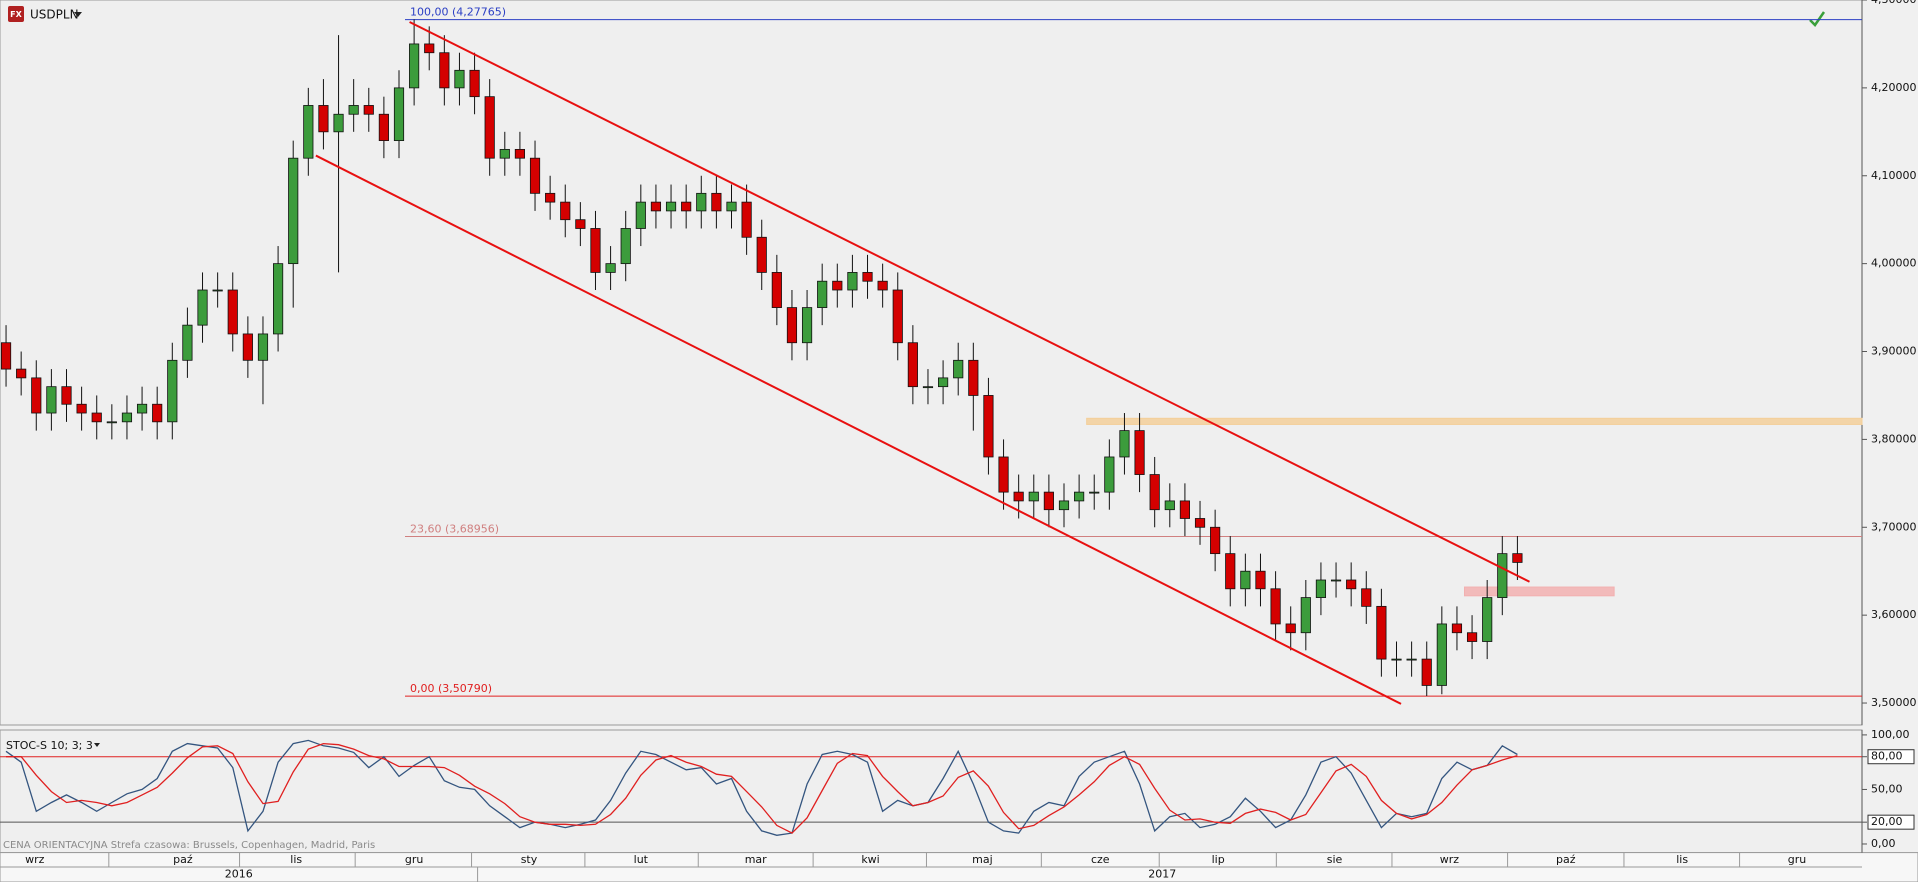 This screenshot has height=882, width=1918. What do you see at coordinates (49, 745) in the screenshot?
I see `indicator-title: STOC-S 10; 3; 3` at bounding box center [49, 745].